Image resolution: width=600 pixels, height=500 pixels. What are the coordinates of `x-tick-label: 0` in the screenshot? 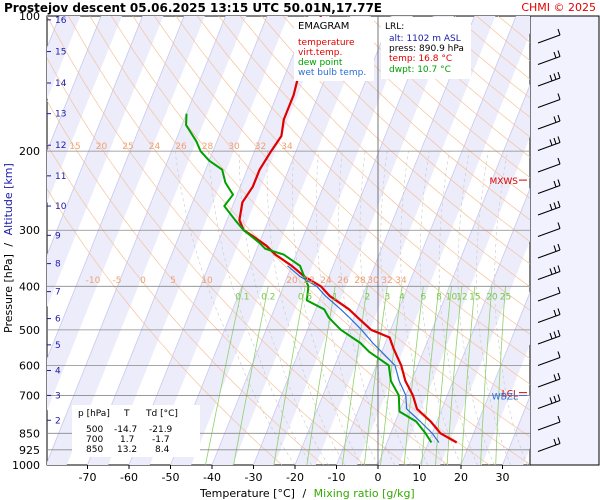 It's located at (378, 477).